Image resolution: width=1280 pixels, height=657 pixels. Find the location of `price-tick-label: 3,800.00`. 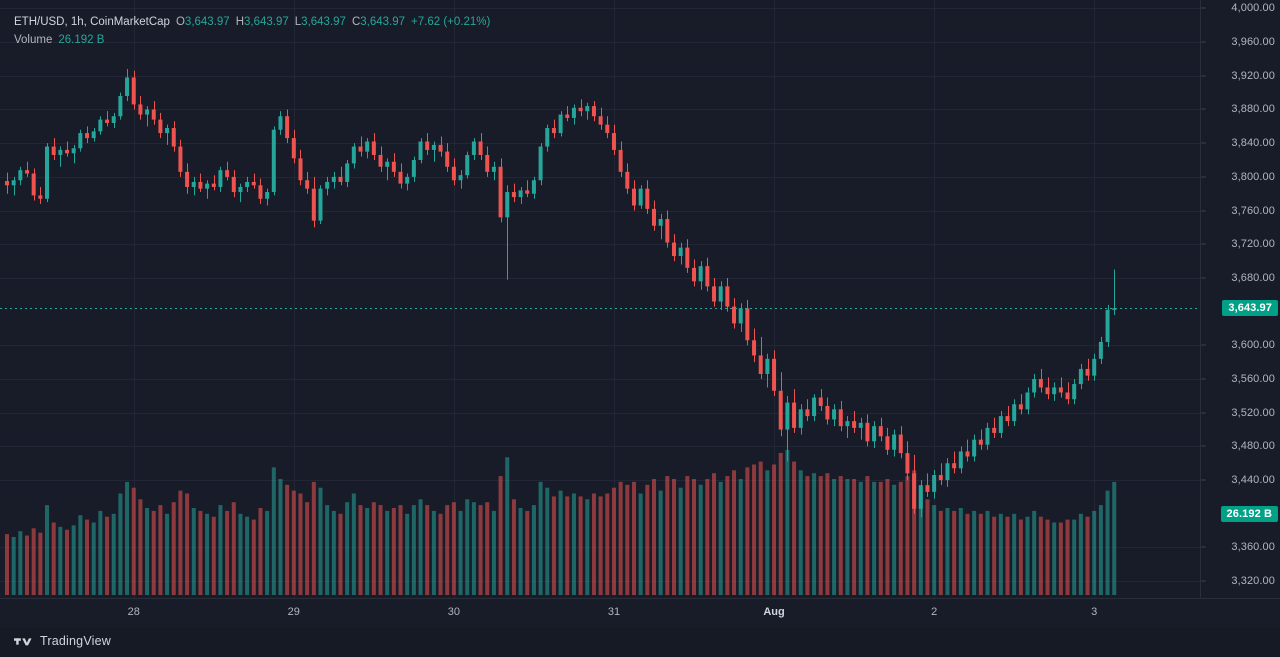

price-tick-label: 3,800.00 is located at coordinates (1253, 176).